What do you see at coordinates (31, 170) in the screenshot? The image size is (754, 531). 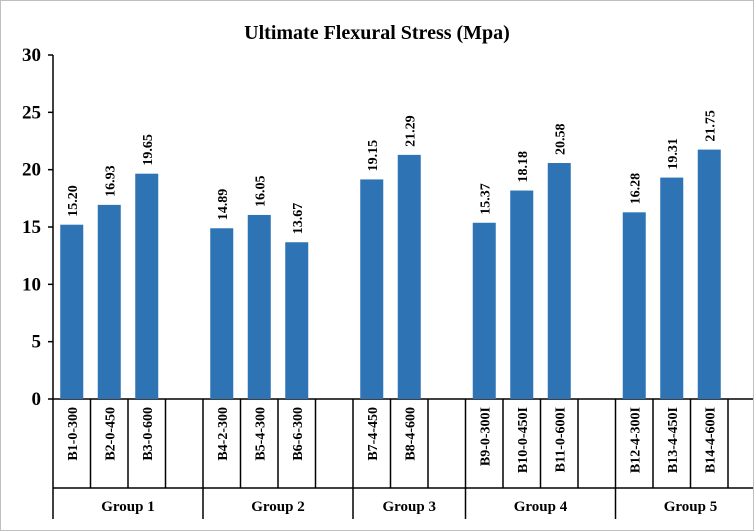 I see `y-tick-label: 20` at bounding box center [31, 170].